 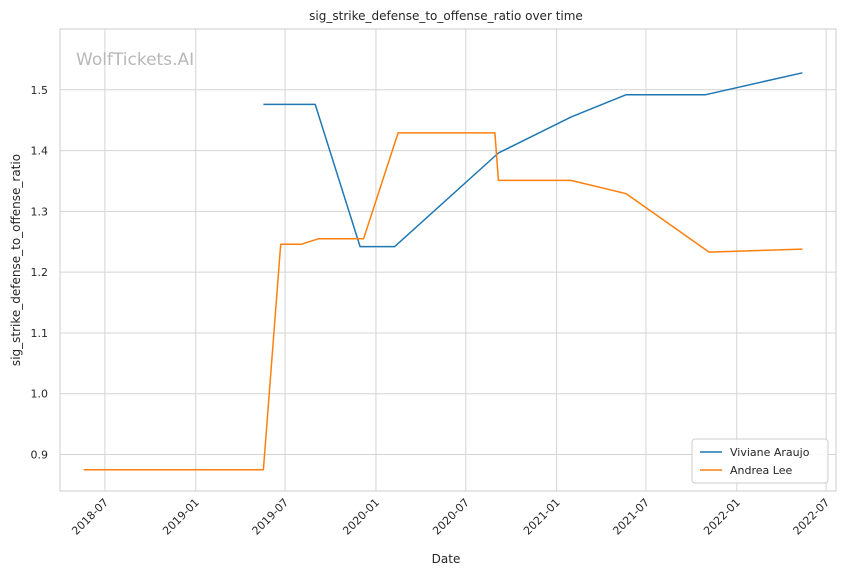 I want to click on y-axis-ticks: 0.9 1.0 1.1 1.2 1.3 1.4 1.5, so click(x=40, y=273).